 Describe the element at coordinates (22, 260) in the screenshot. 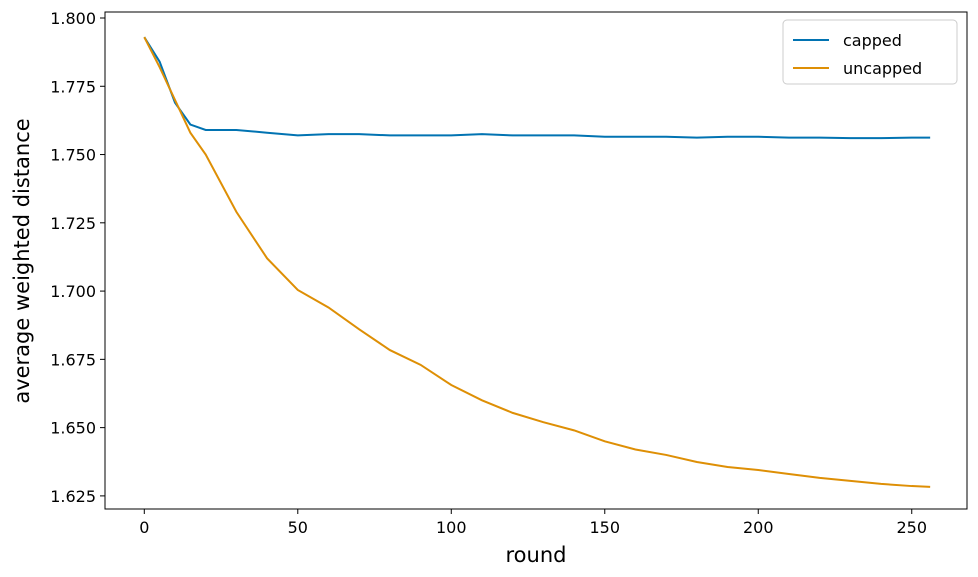

I see `y-axis-label: average weighted distance` at that location.